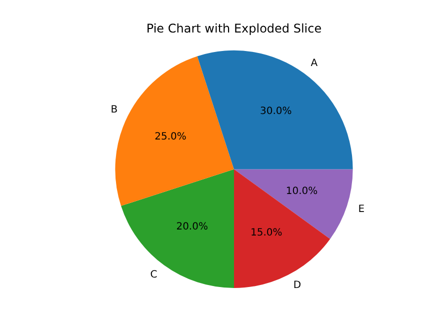 The image size is (448, 336). Describe the element at coordinates (114, 110) in the screenshot. I see `slice-label: B` at that location.